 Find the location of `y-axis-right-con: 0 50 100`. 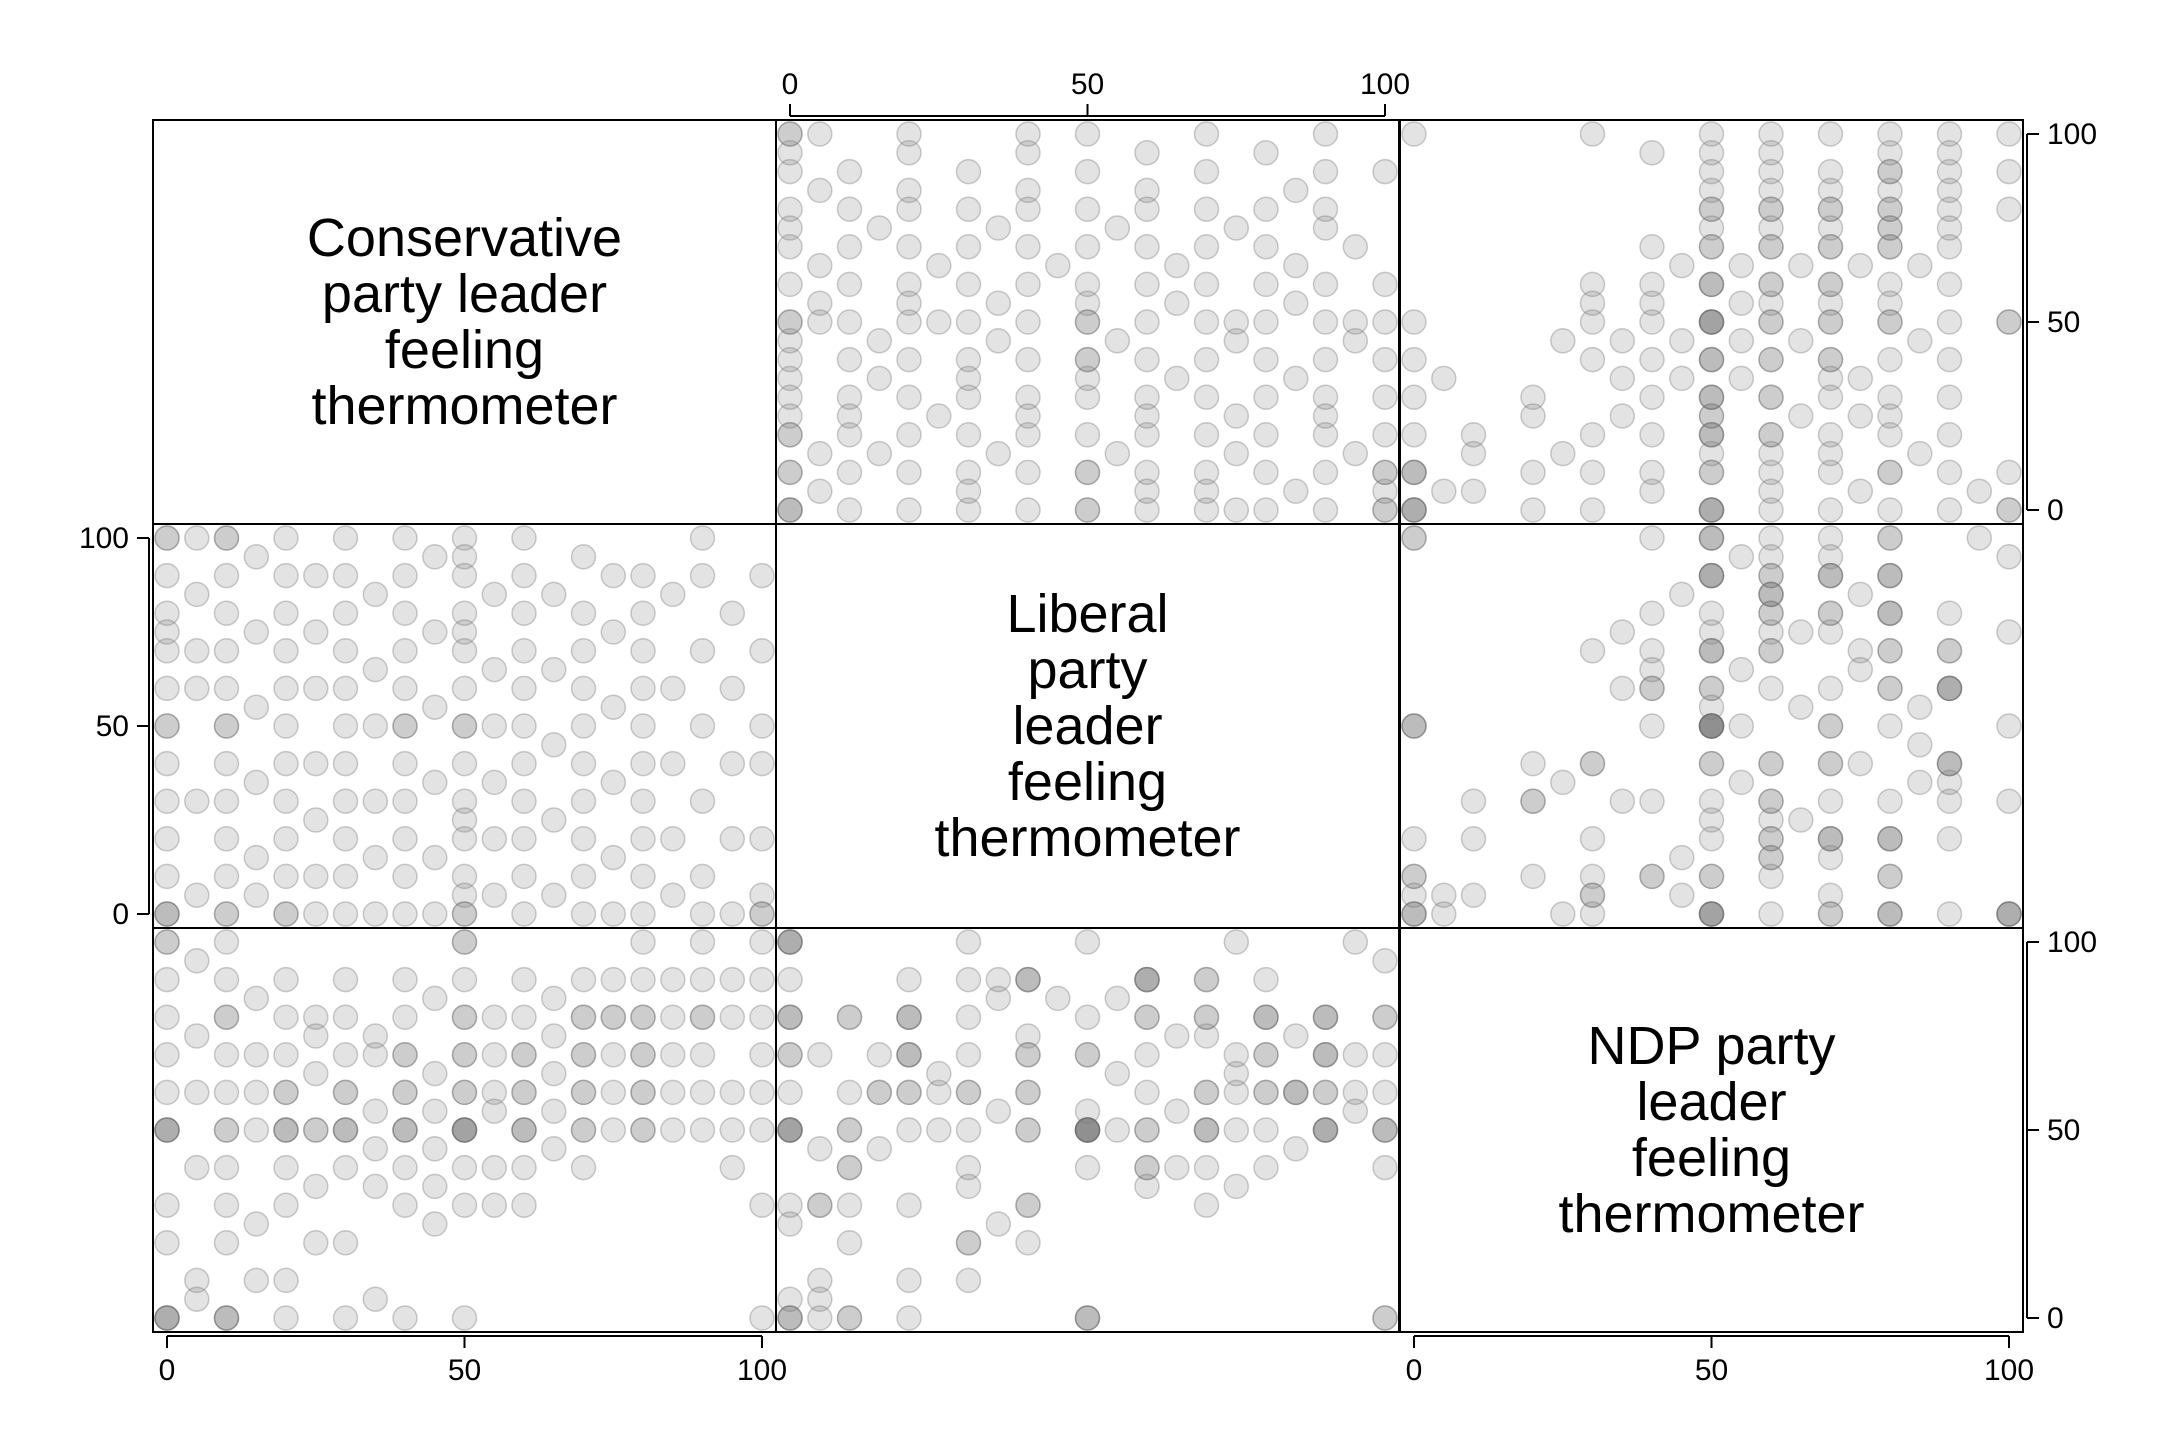

y-axis-right-con: 0 50 100 is located at coordinates (2061, 322).